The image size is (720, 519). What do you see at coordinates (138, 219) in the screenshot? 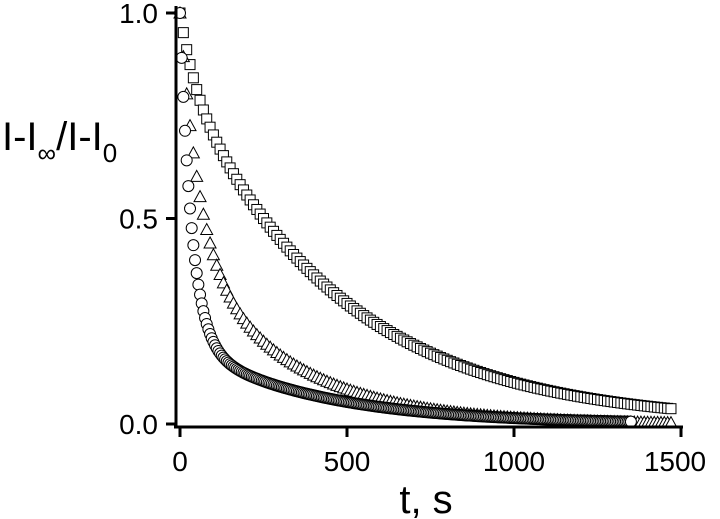
I see `y-tick-label: 0.5` at bounding box center [138, 219].